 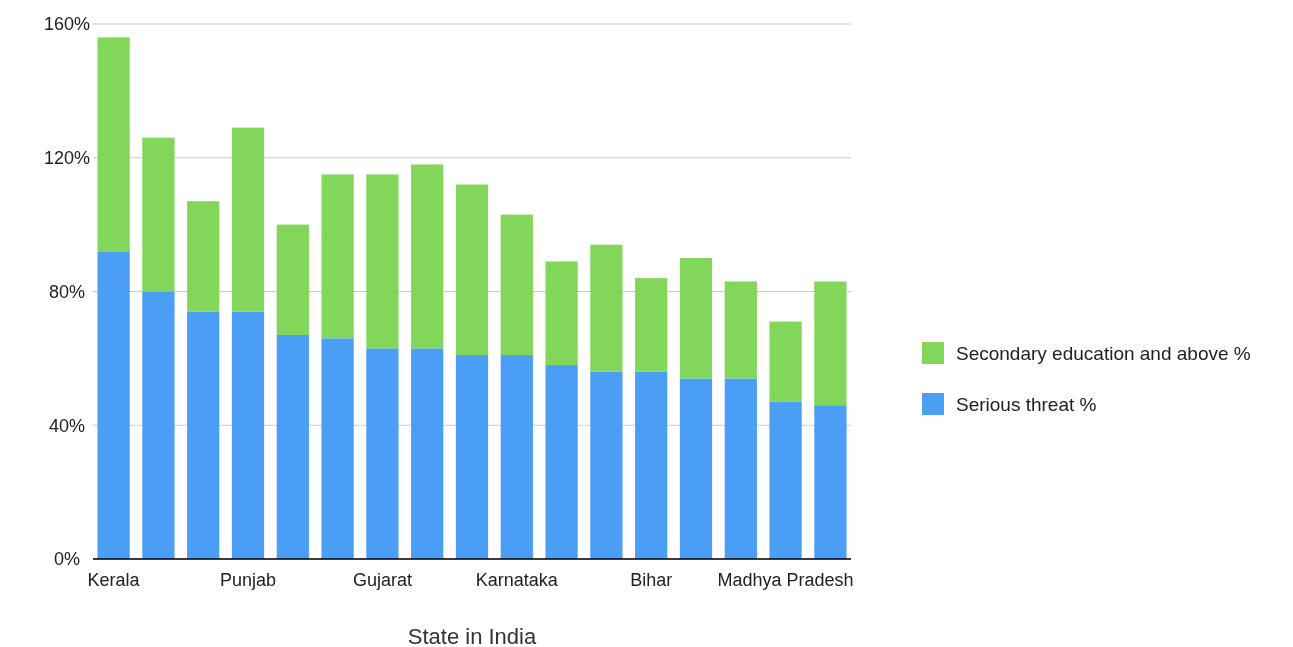 I want to click on x-tick-label: Kerala, so click(x=114, y=579).